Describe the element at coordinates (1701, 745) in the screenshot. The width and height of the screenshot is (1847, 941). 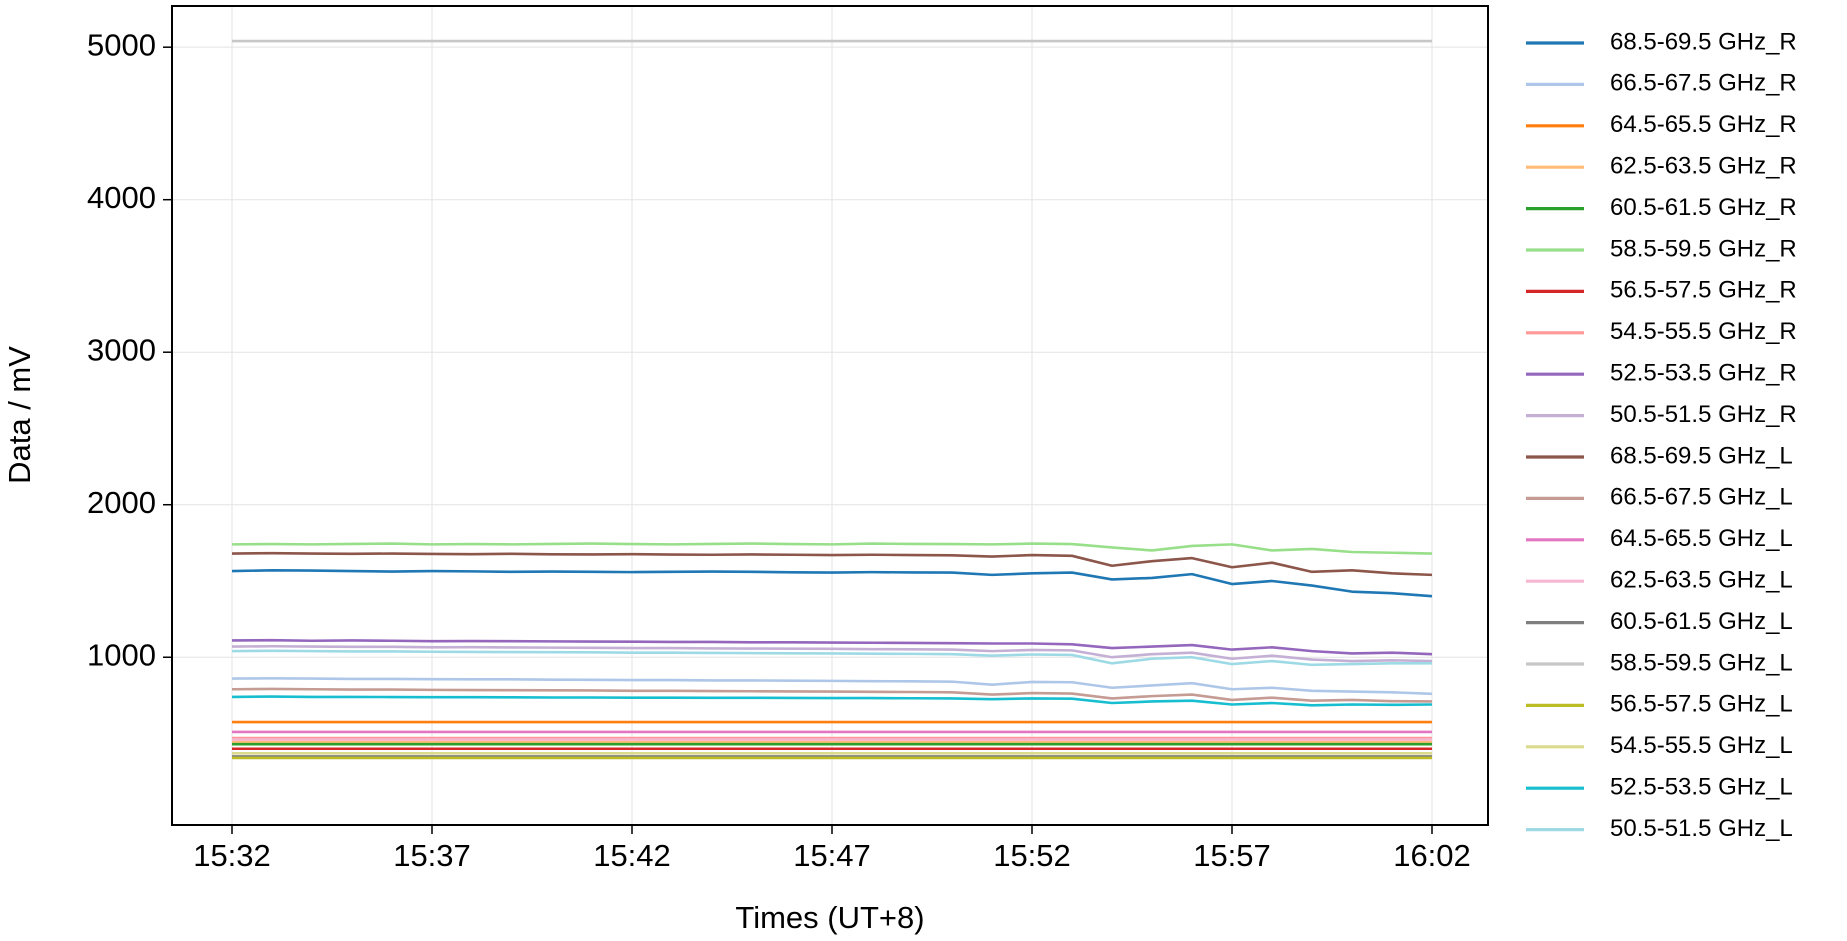
I see `legend-label: 54.5-55.5 GHz_L` at that location.